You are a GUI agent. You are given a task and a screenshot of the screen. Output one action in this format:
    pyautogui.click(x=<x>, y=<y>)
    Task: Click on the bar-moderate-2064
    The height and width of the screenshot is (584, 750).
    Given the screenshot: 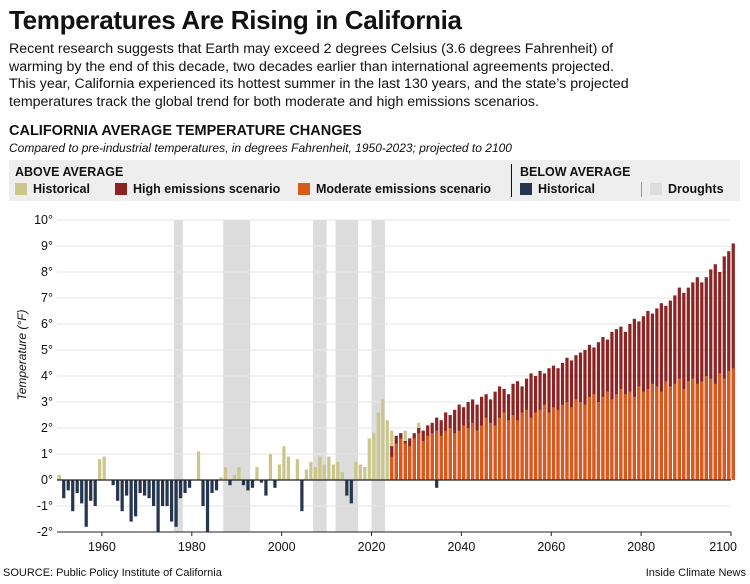 What is the action you would take?
    pyautogui.click(x=571, y=443)
    